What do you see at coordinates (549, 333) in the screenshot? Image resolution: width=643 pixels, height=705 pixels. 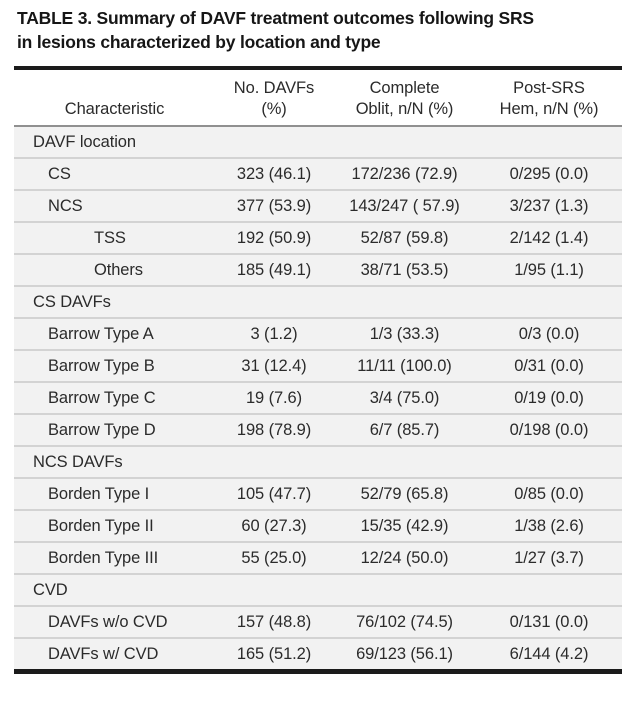 I see `cell-value: 0/3 (0.0)` at bounding box center [549, 333].